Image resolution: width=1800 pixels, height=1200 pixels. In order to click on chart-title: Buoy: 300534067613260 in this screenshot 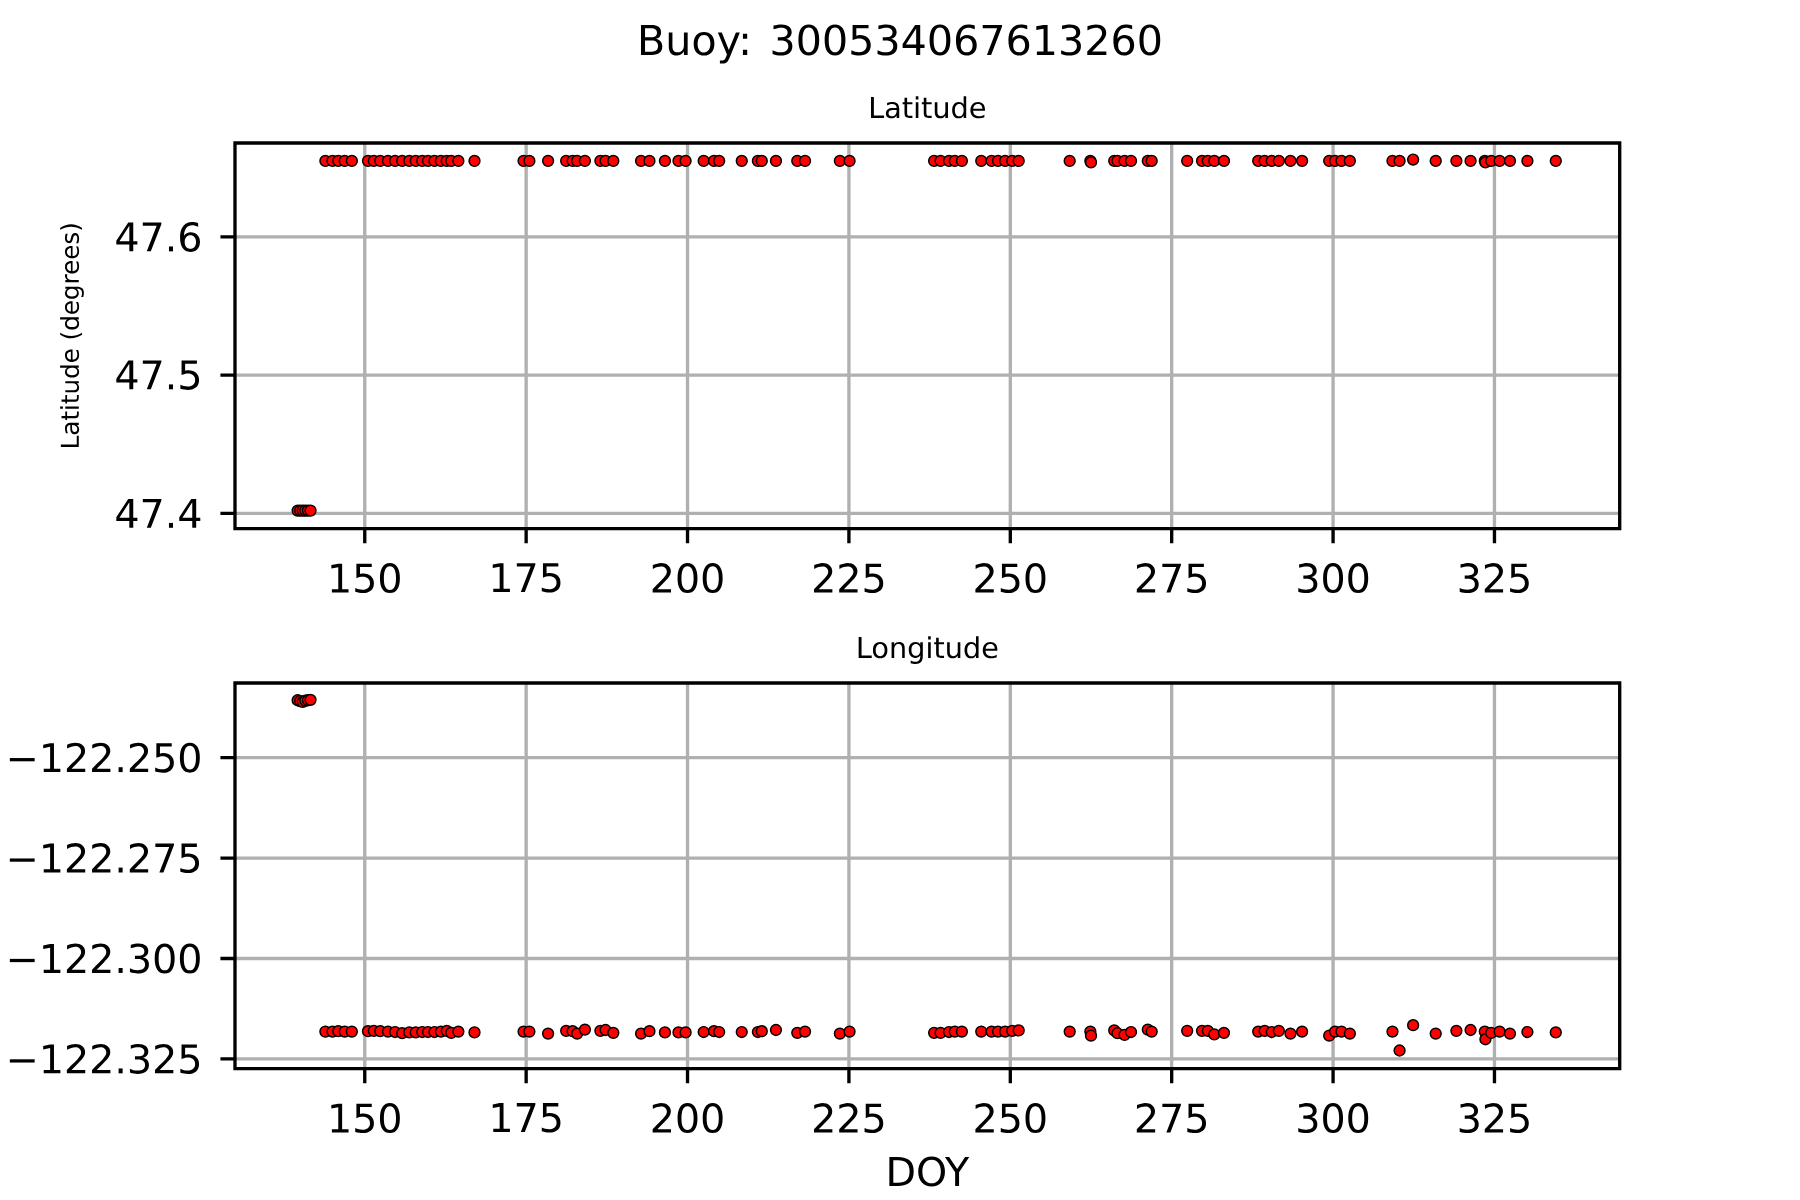, I will do `click(900, 44)`.